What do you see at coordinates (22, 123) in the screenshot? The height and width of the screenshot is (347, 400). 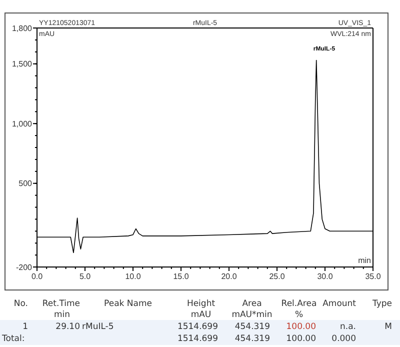 I see `y-tick-label: 1,000` at bounding box center [22, 123].